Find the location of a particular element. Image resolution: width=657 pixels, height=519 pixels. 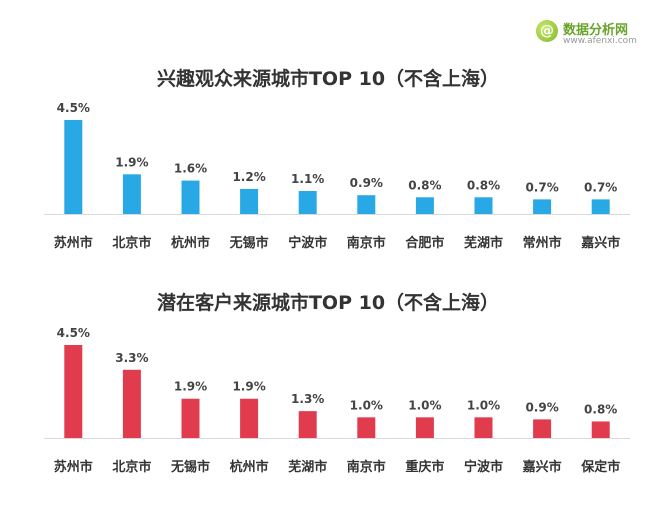

logo-url: www.afenxi.com is located at coordinates (600, 41).